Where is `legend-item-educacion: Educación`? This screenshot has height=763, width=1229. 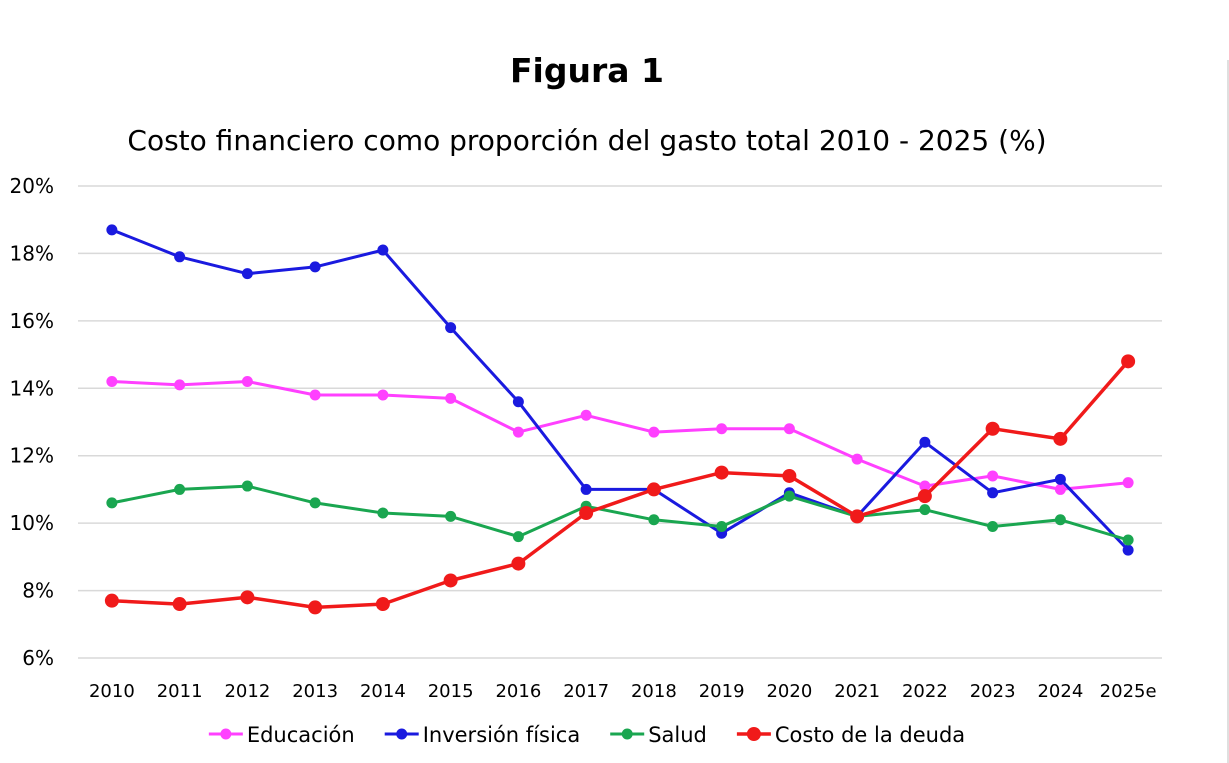
legend-item-educacion: Educación is located at coordinates (281, 735).